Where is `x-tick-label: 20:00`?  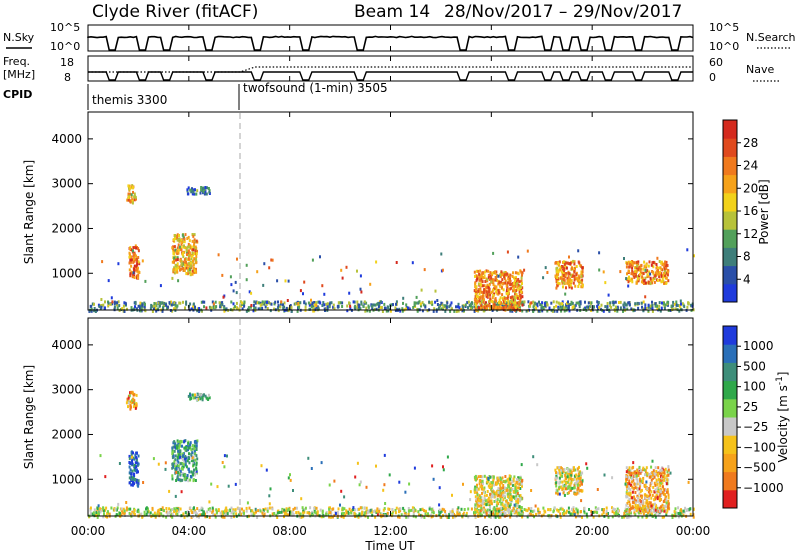
x-tick-label: 20:00 is located at coordinates (592, 531).